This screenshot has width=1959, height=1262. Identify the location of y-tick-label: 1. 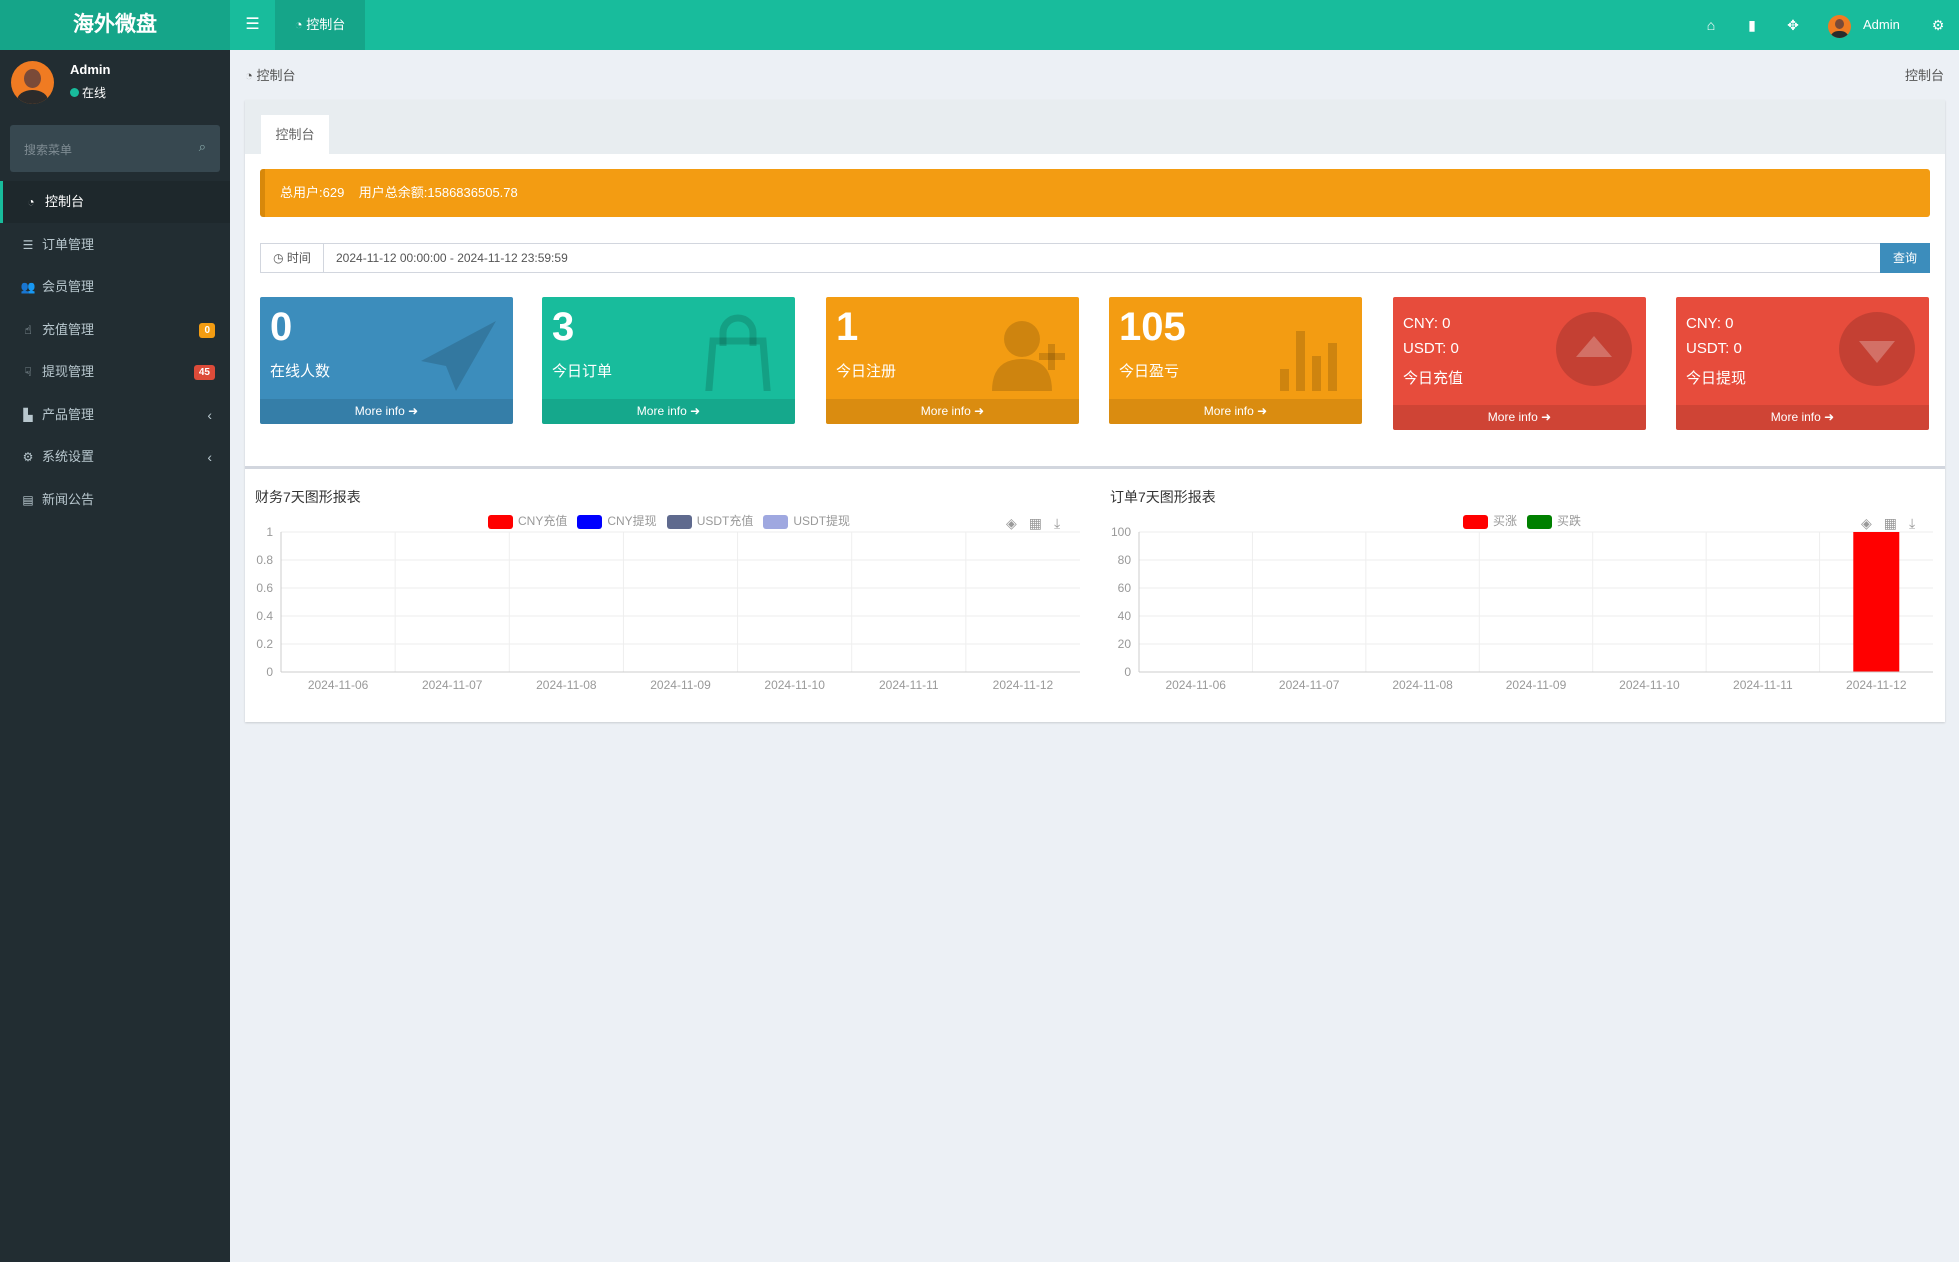
(269, 532).